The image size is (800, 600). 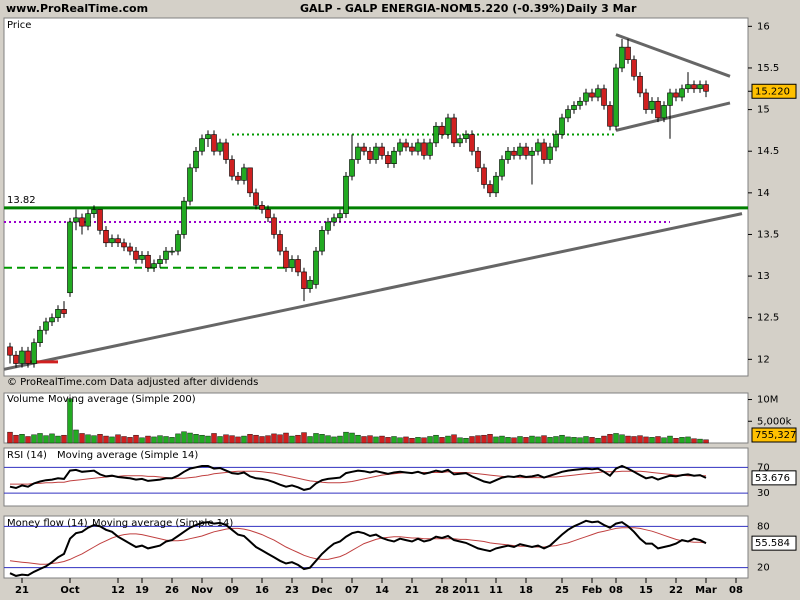 What do you see at coordinates (673, 55) in the screenshot?
I see `trend-line` at bounding box center [673, 55].